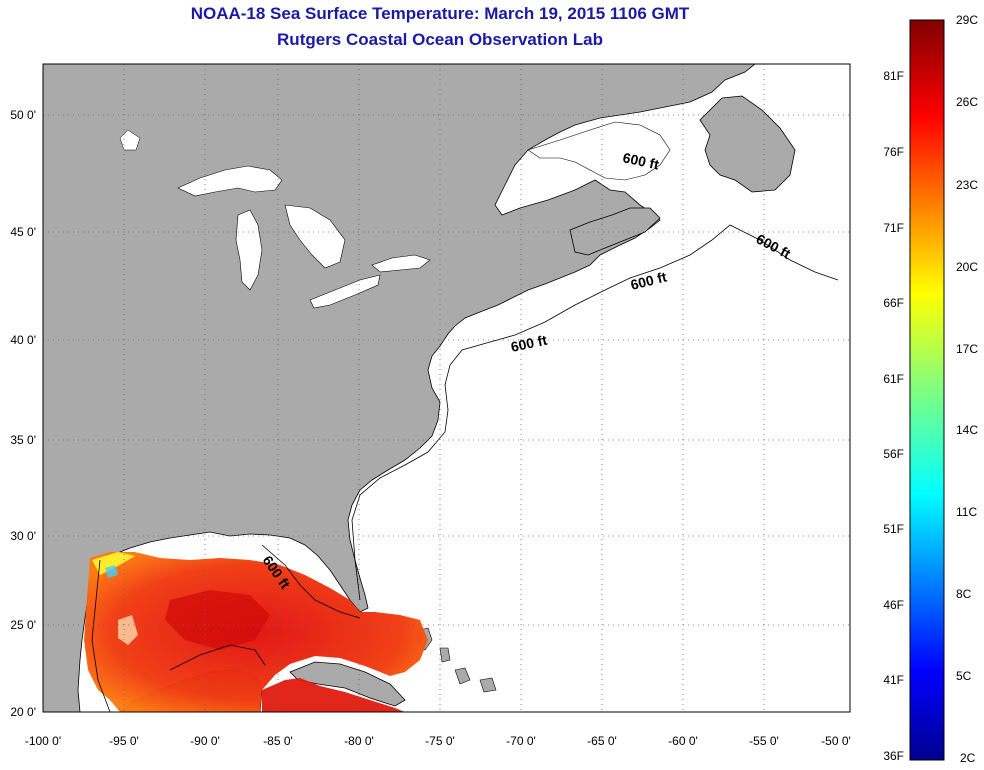  What do you see at coordinates (764, 741) in the screenshot?
I see `x-tick-label: -55 0'` at bounding box center [764, 741].